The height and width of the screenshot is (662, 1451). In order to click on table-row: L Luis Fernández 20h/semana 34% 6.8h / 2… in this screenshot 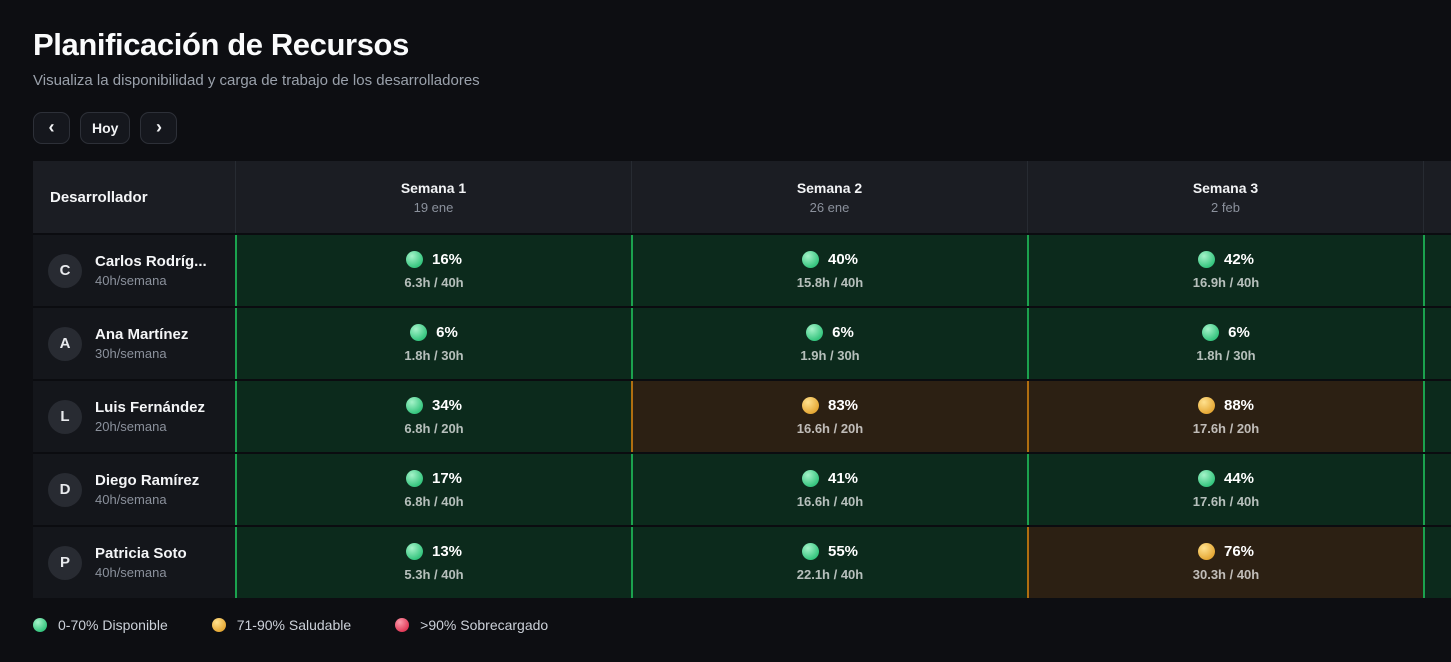, I will do `click(742, 415)`.